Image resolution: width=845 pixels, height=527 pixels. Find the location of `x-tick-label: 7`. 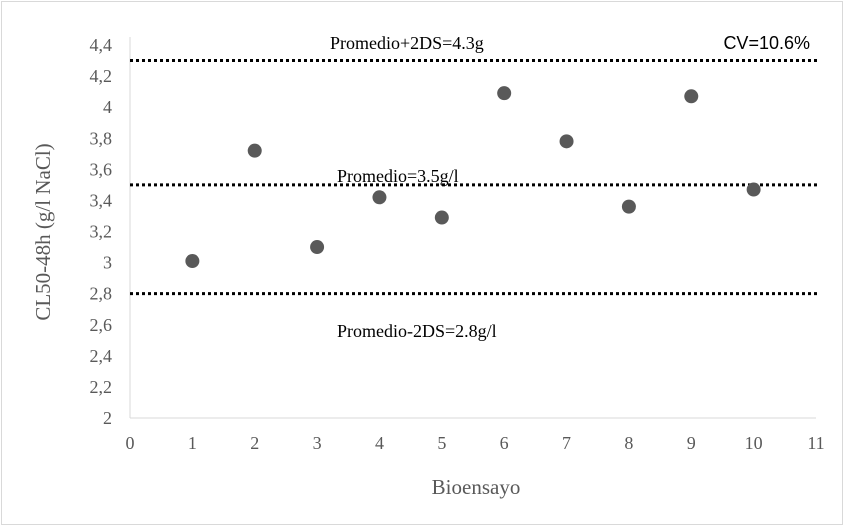

x-tick-label: 7 is located at coordinates (566, 443).